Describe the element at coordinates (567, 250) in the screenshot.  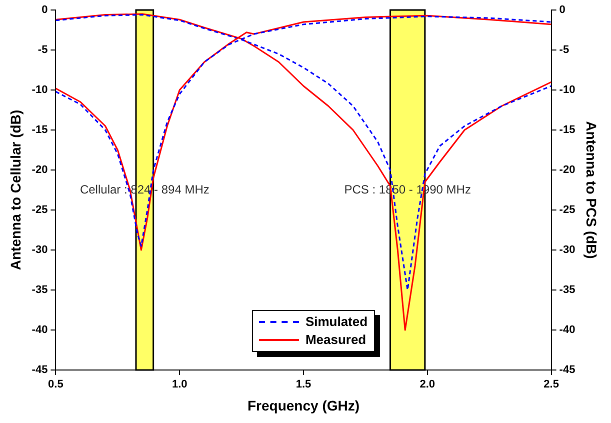
I see `y2-tick-label: -30` at that location.